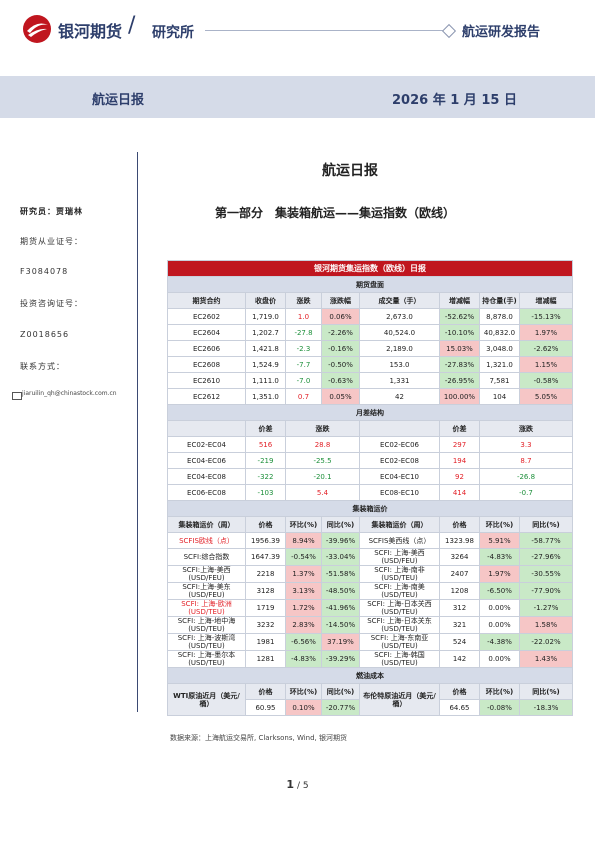 This screenshot has height=842, width=595. What do you see at coordinates (305, 786) in the screenshot?
I see `page-total: 5` at bounding box center [305, 786].